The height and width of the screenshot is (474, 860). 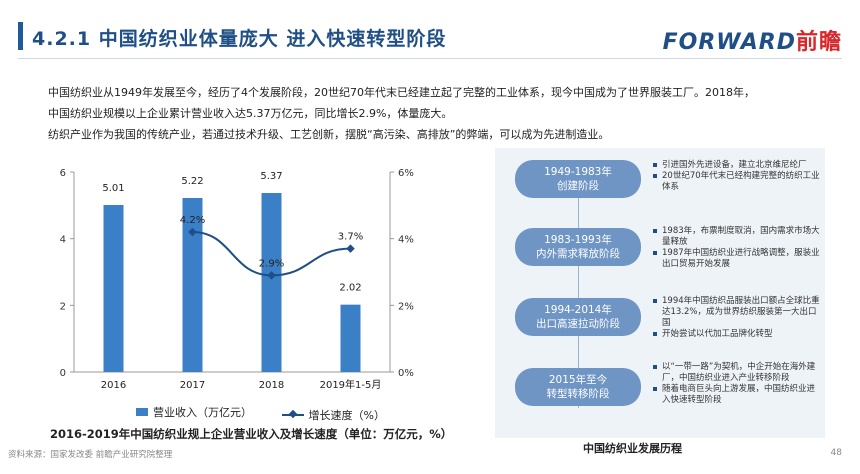 What do you see at coordinates (406, 306) in the screenshot?
I see `y-right-tick-label: 2%` at bounding box center [406, 306].